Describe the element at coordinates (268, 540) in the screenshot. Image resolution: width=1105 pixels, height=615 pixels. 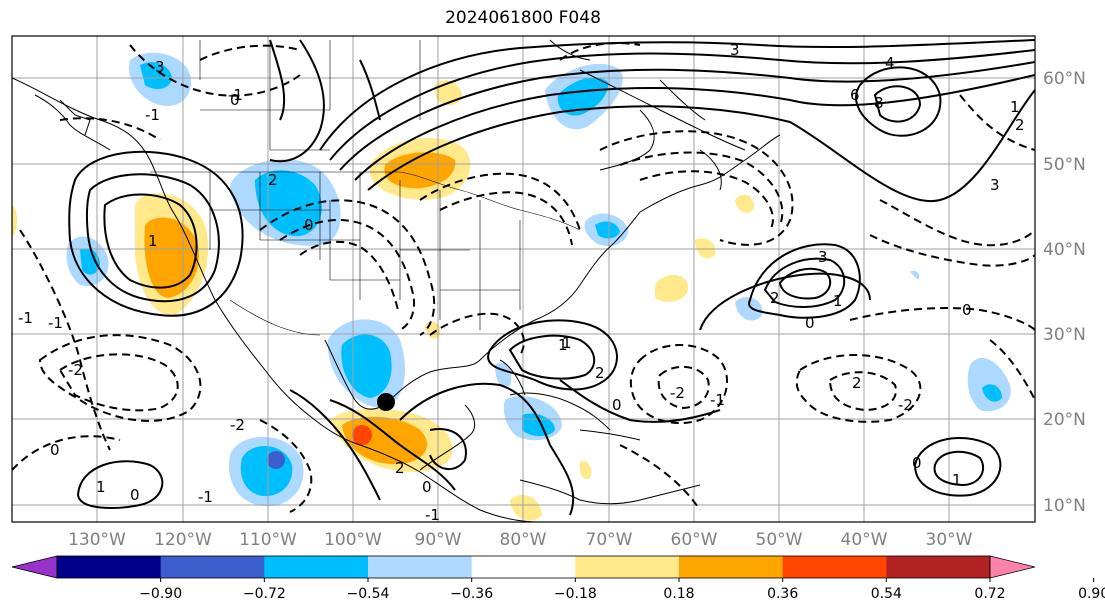
I see `longitude-label: 110°W` at that location.